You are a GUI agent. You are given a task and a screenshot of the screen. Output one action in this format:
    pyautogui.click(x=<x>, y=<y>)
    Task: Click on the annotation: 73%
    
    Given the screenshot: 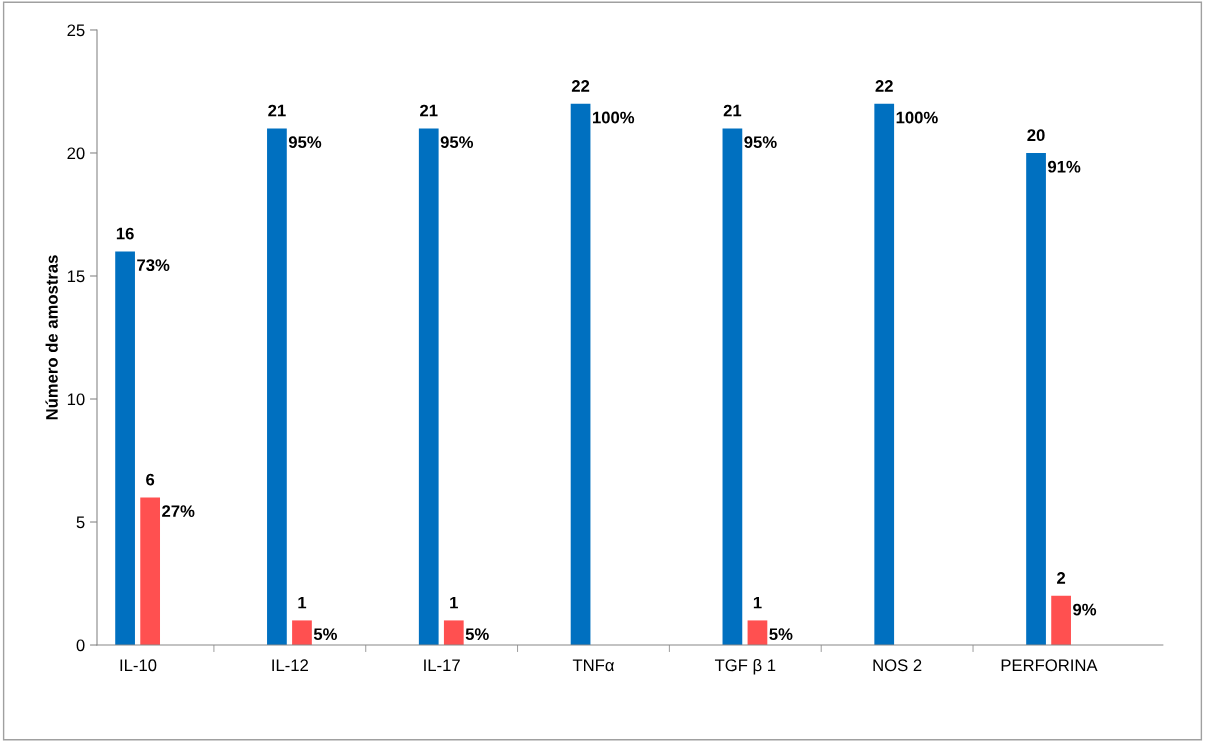 What is the action you would take?
    pyautogui.click(x=153, y=265)
    